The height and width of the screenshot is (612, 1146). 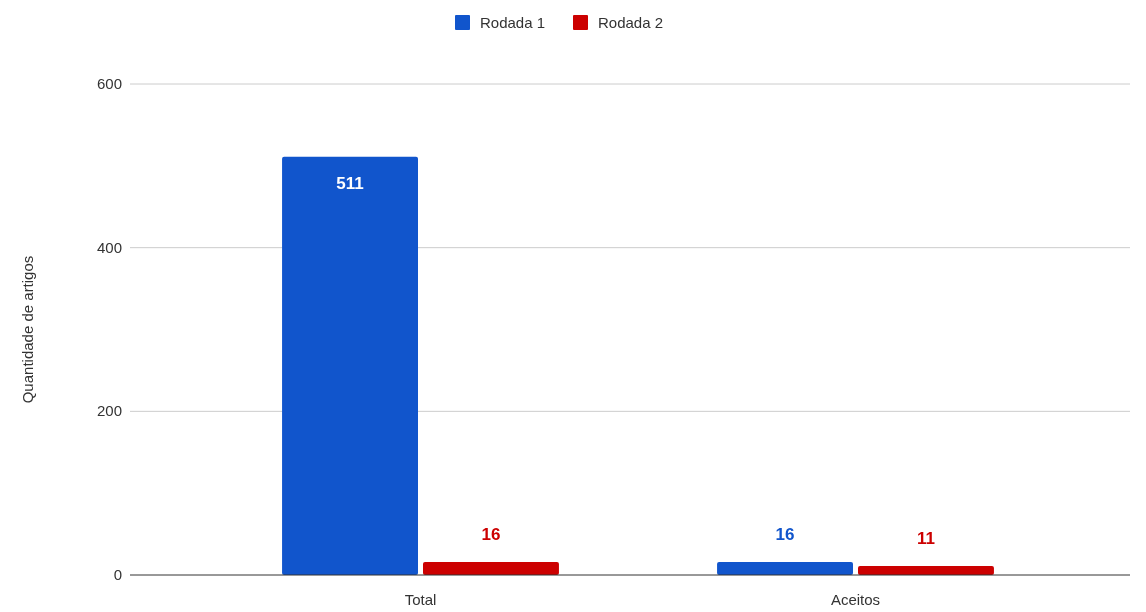 I want to click on data-label: 11, so click(x=925, y=538).